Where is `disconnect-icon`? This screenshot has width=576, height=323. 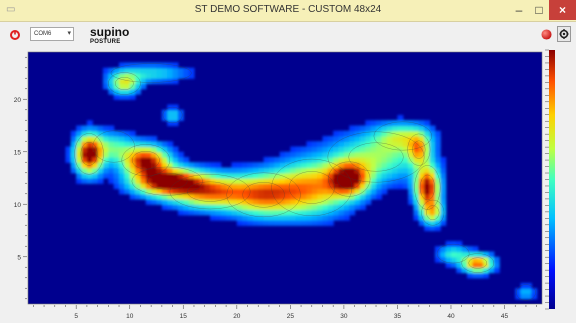 disconnect-icon is located at coordinates (15, 35).